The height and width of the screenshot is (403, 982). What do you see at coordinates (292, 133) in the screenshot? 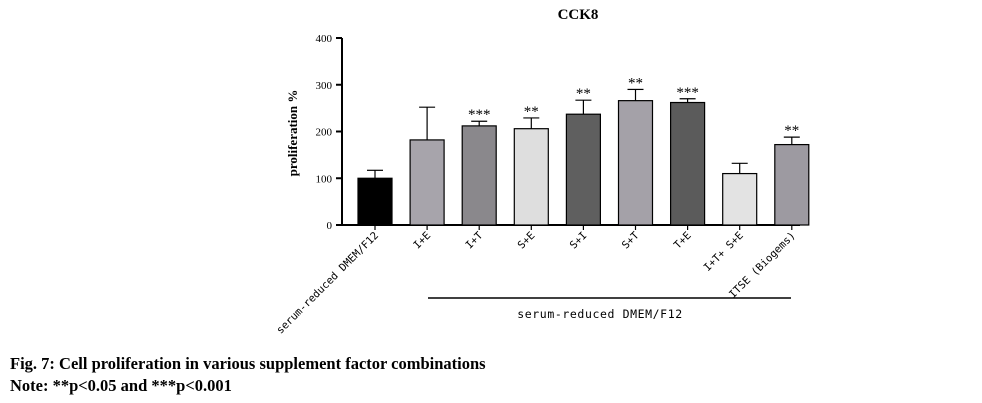
I see `y-axis-label: proliferation %` at bounding box center [292, 133].